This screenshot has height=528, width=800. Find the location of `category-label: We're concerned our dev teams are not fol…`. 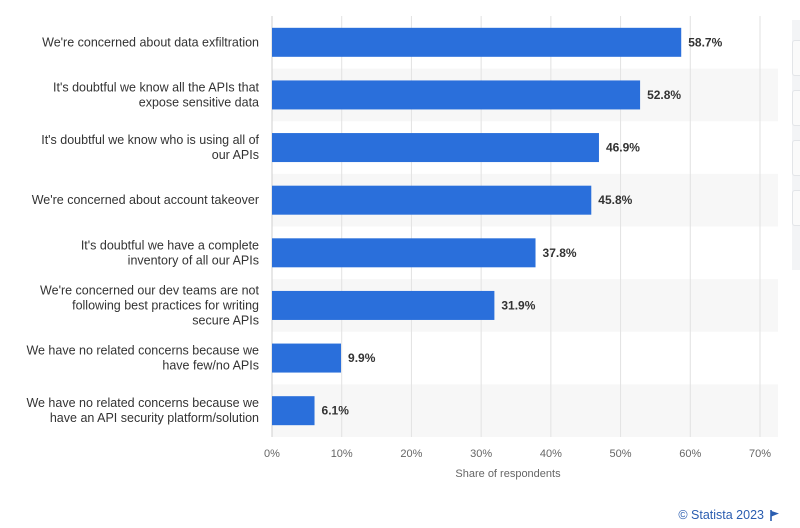

category-label: We're concerned our dev teams are not fol… is located at coordinates (149, 305).